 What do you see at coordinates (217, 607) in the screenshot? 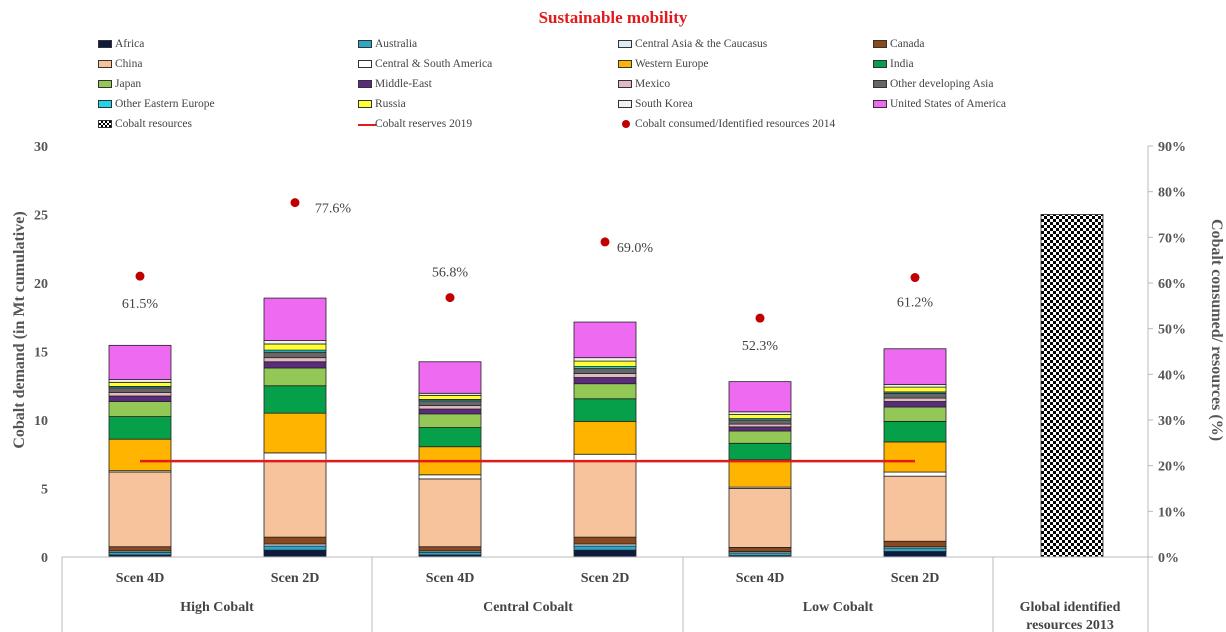
I see `x-group-label: High Cobalt` at bounding box center [217, 607].